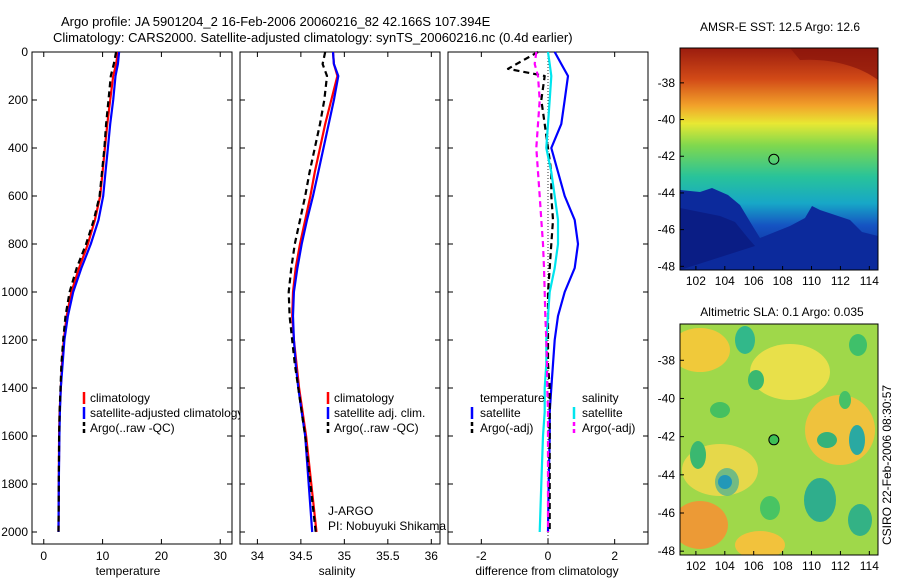  I want to click on salinity-xlabel: salinity, so click(337, 571).